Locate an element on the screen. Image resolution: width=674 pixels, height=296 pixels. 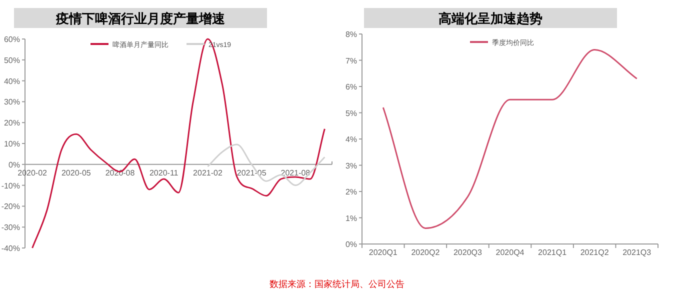
y-tick-label: 3% is located at coordinates (351, 165).